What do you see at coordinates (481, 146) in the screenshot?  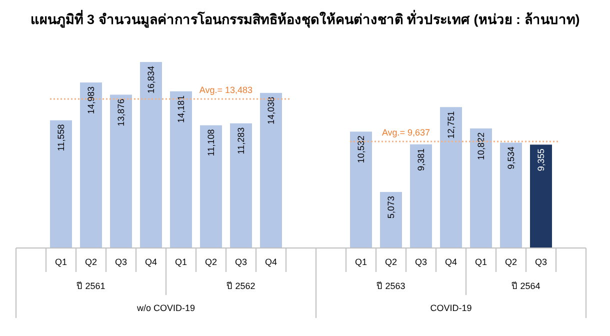 I see `data-label: 10,822` at bounding box center [481, 146].